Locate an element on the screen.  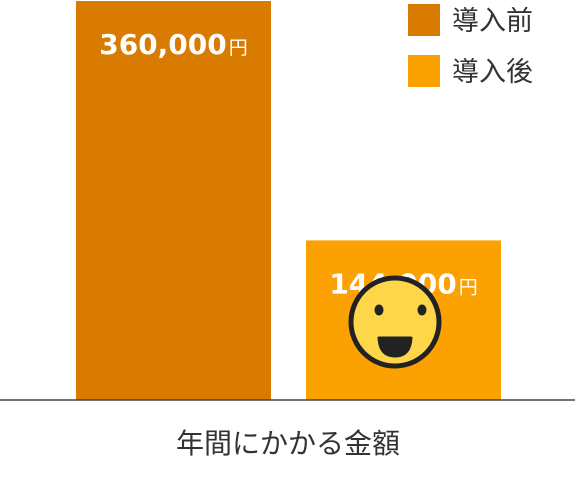
legend-swatch-before is located at coordinates (424, 20).